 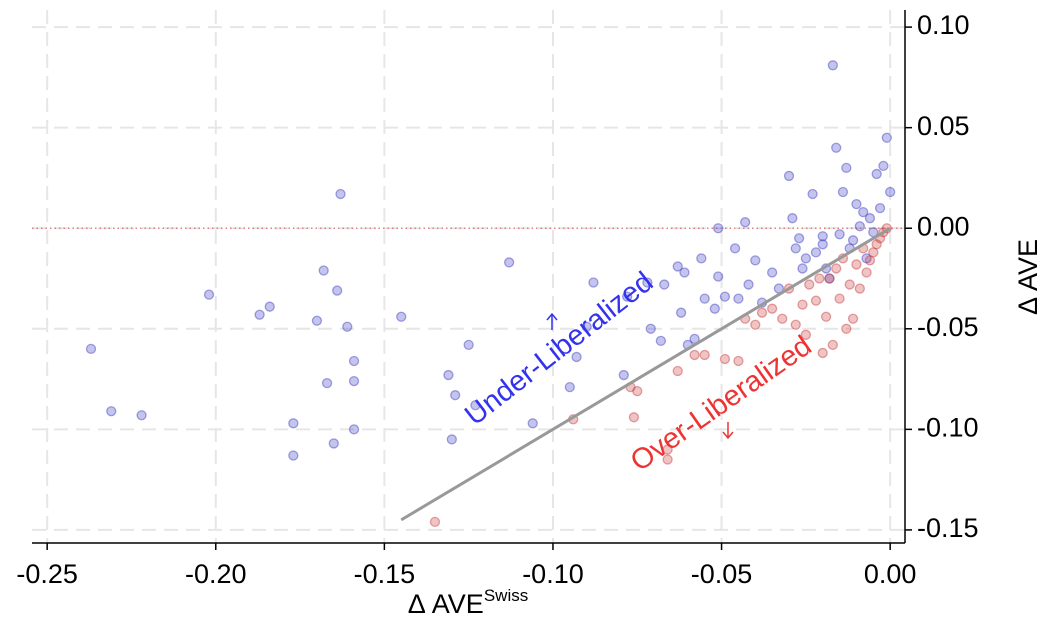 What do you see at coordinates (559, 349) in the screenshot?
I see `annotation: Under-Liberalized` at bounding box center [559, 349].